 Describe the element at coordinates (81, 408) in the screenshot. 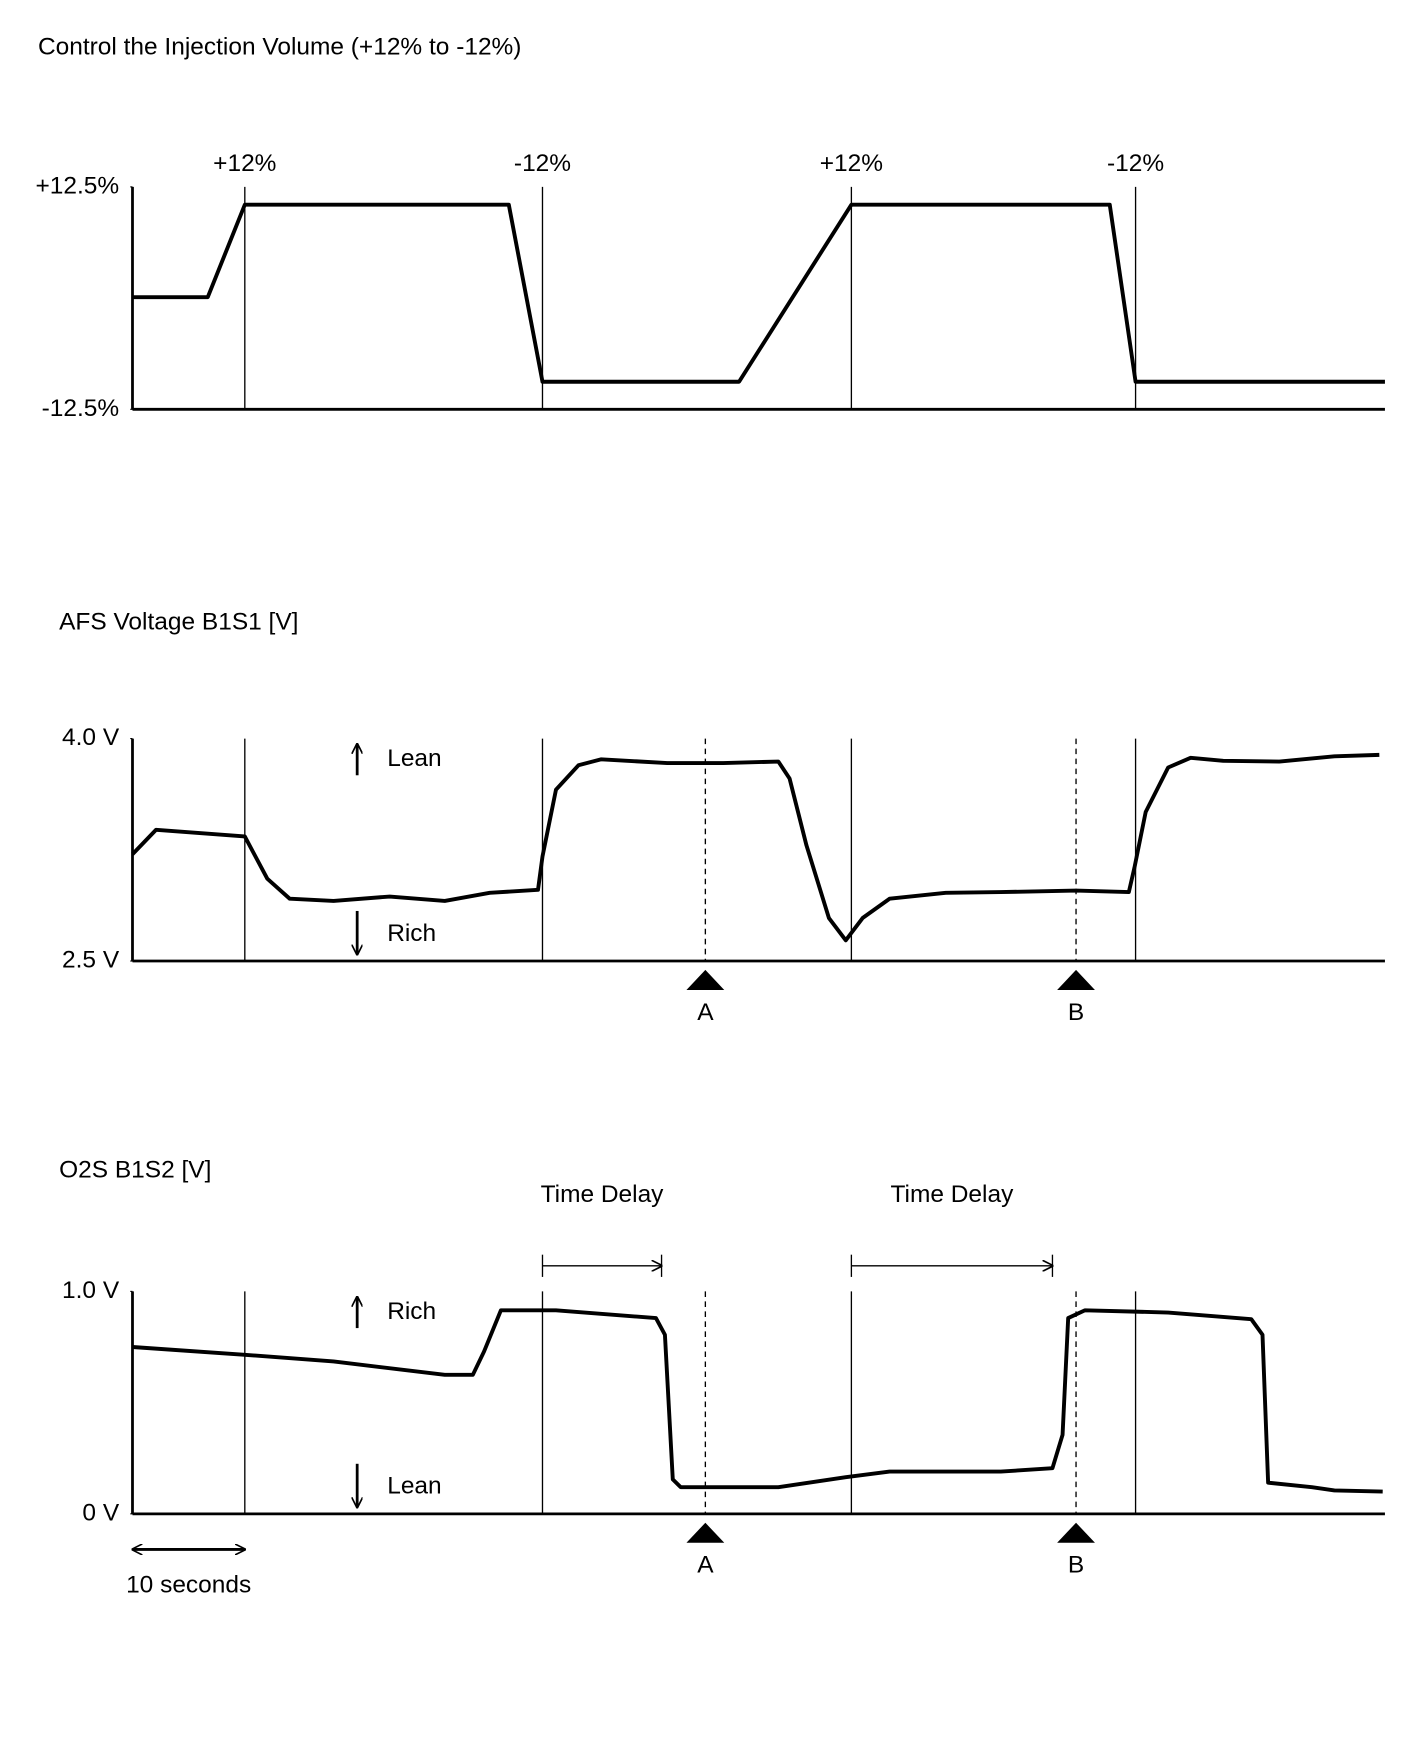

I see `y-tick-label: -12.5%` at that location.